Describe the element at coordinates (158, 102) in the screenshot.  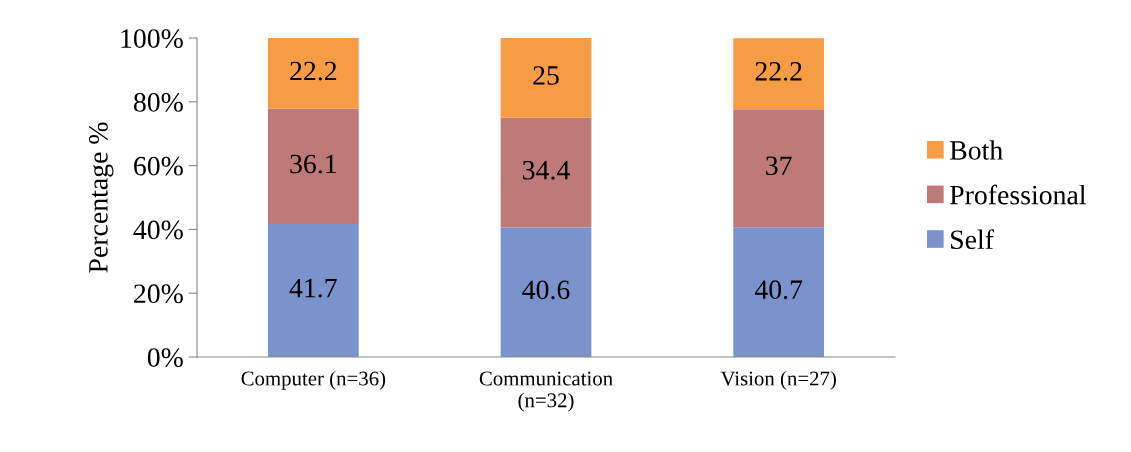
I see `y-tick-label: 80%` at that location.